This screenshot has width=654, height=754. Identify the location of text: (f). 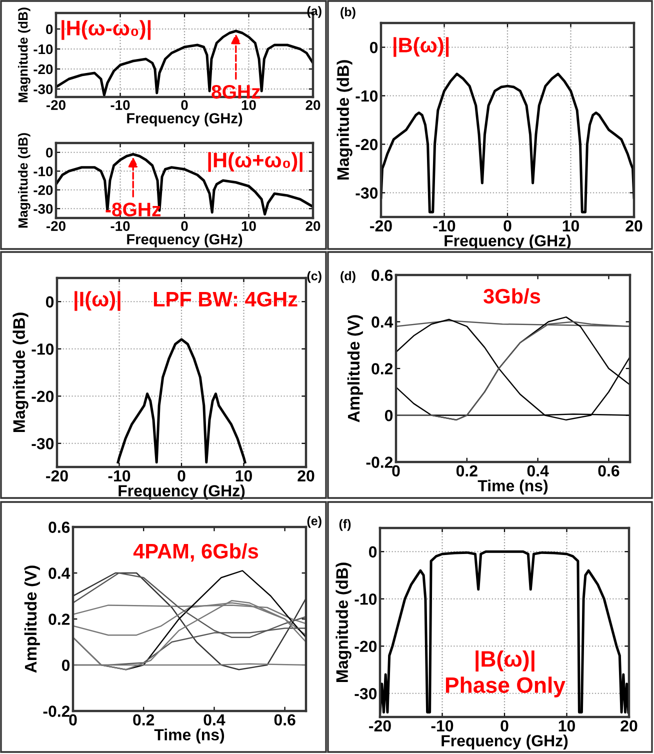
(345, 525).